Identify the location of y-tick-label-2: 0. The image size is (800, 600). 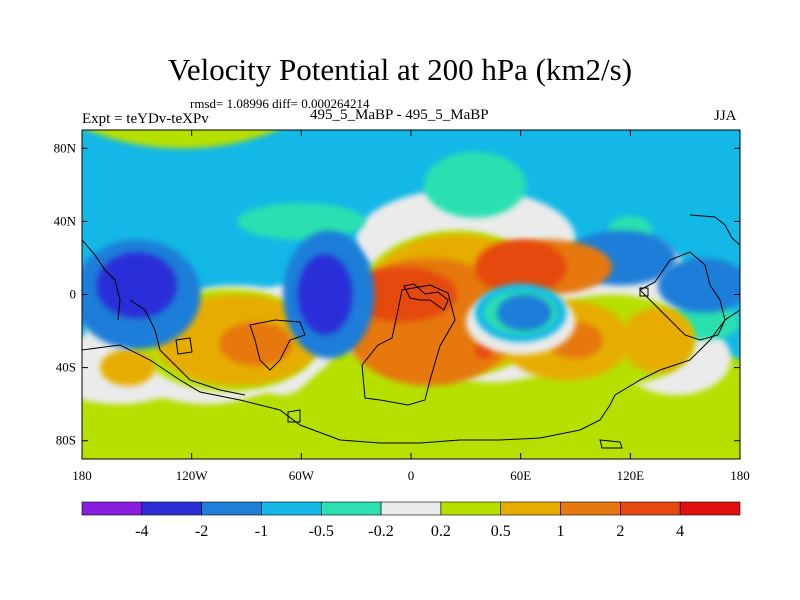
(73, 294).